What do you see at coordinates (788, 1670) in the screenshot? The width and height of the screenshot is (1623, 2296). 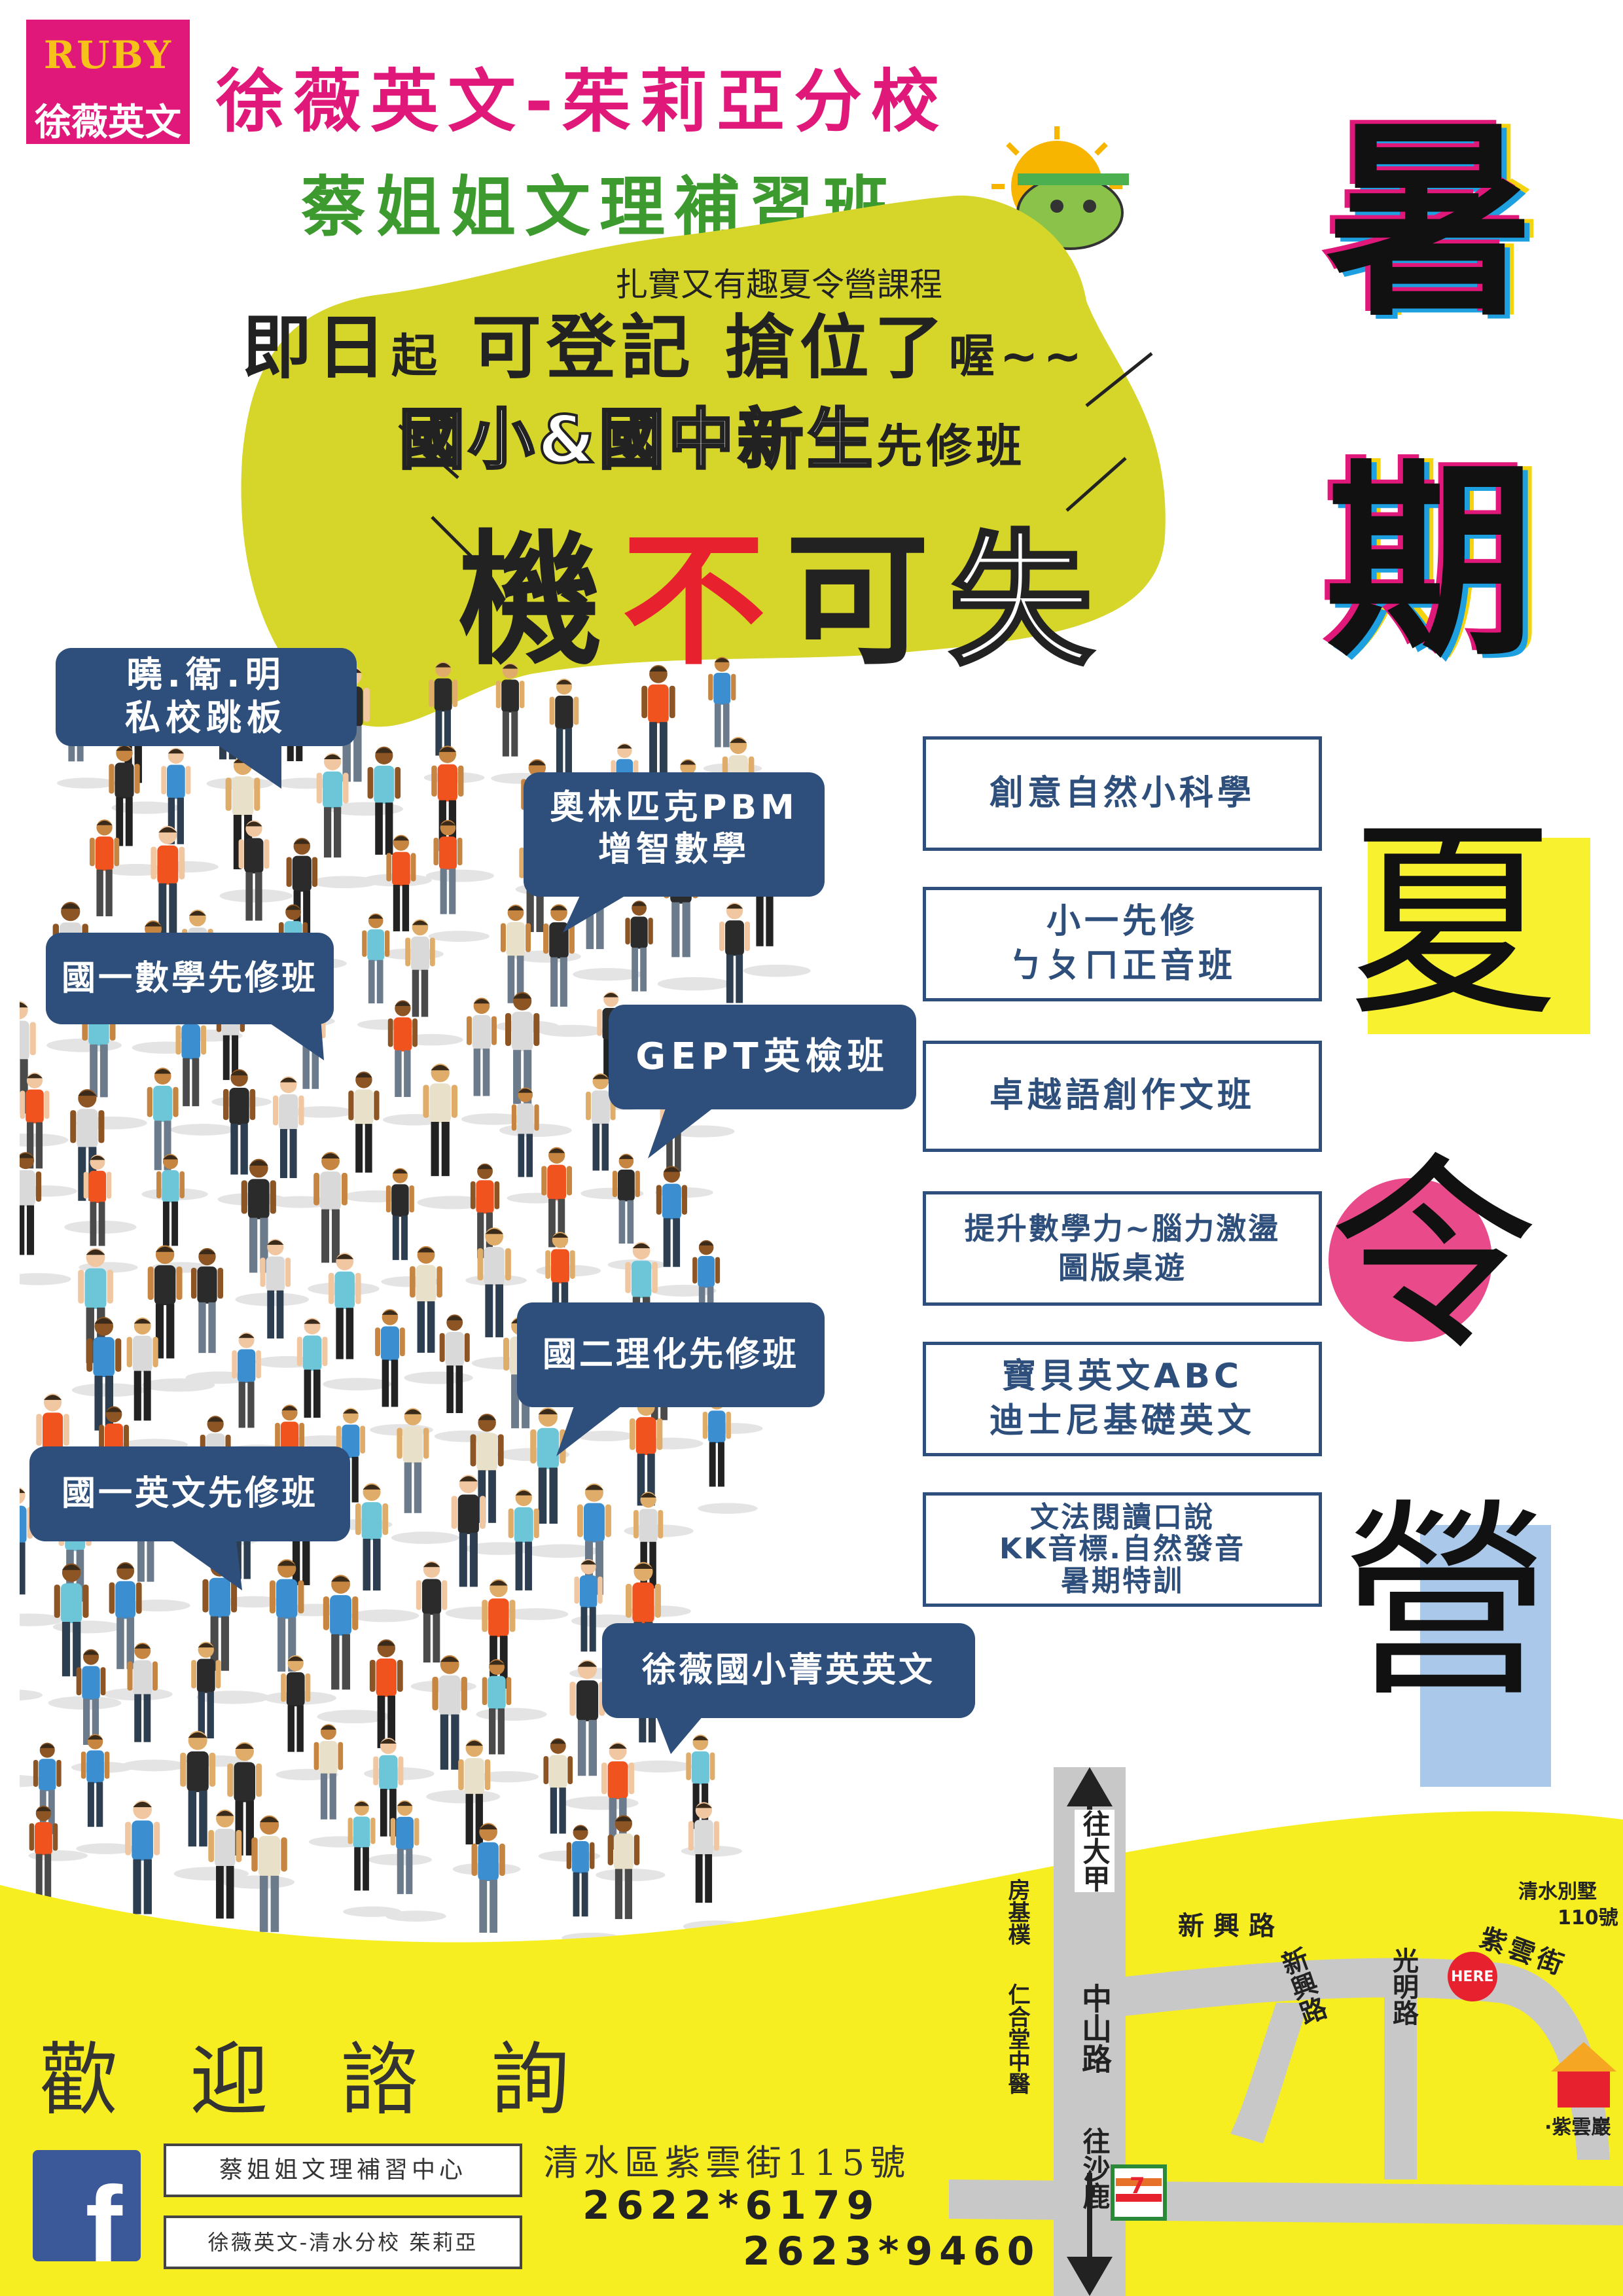 I see `bubble-elite-english: 徐薇國小菁英英文` at bounding box center [788, 1670].